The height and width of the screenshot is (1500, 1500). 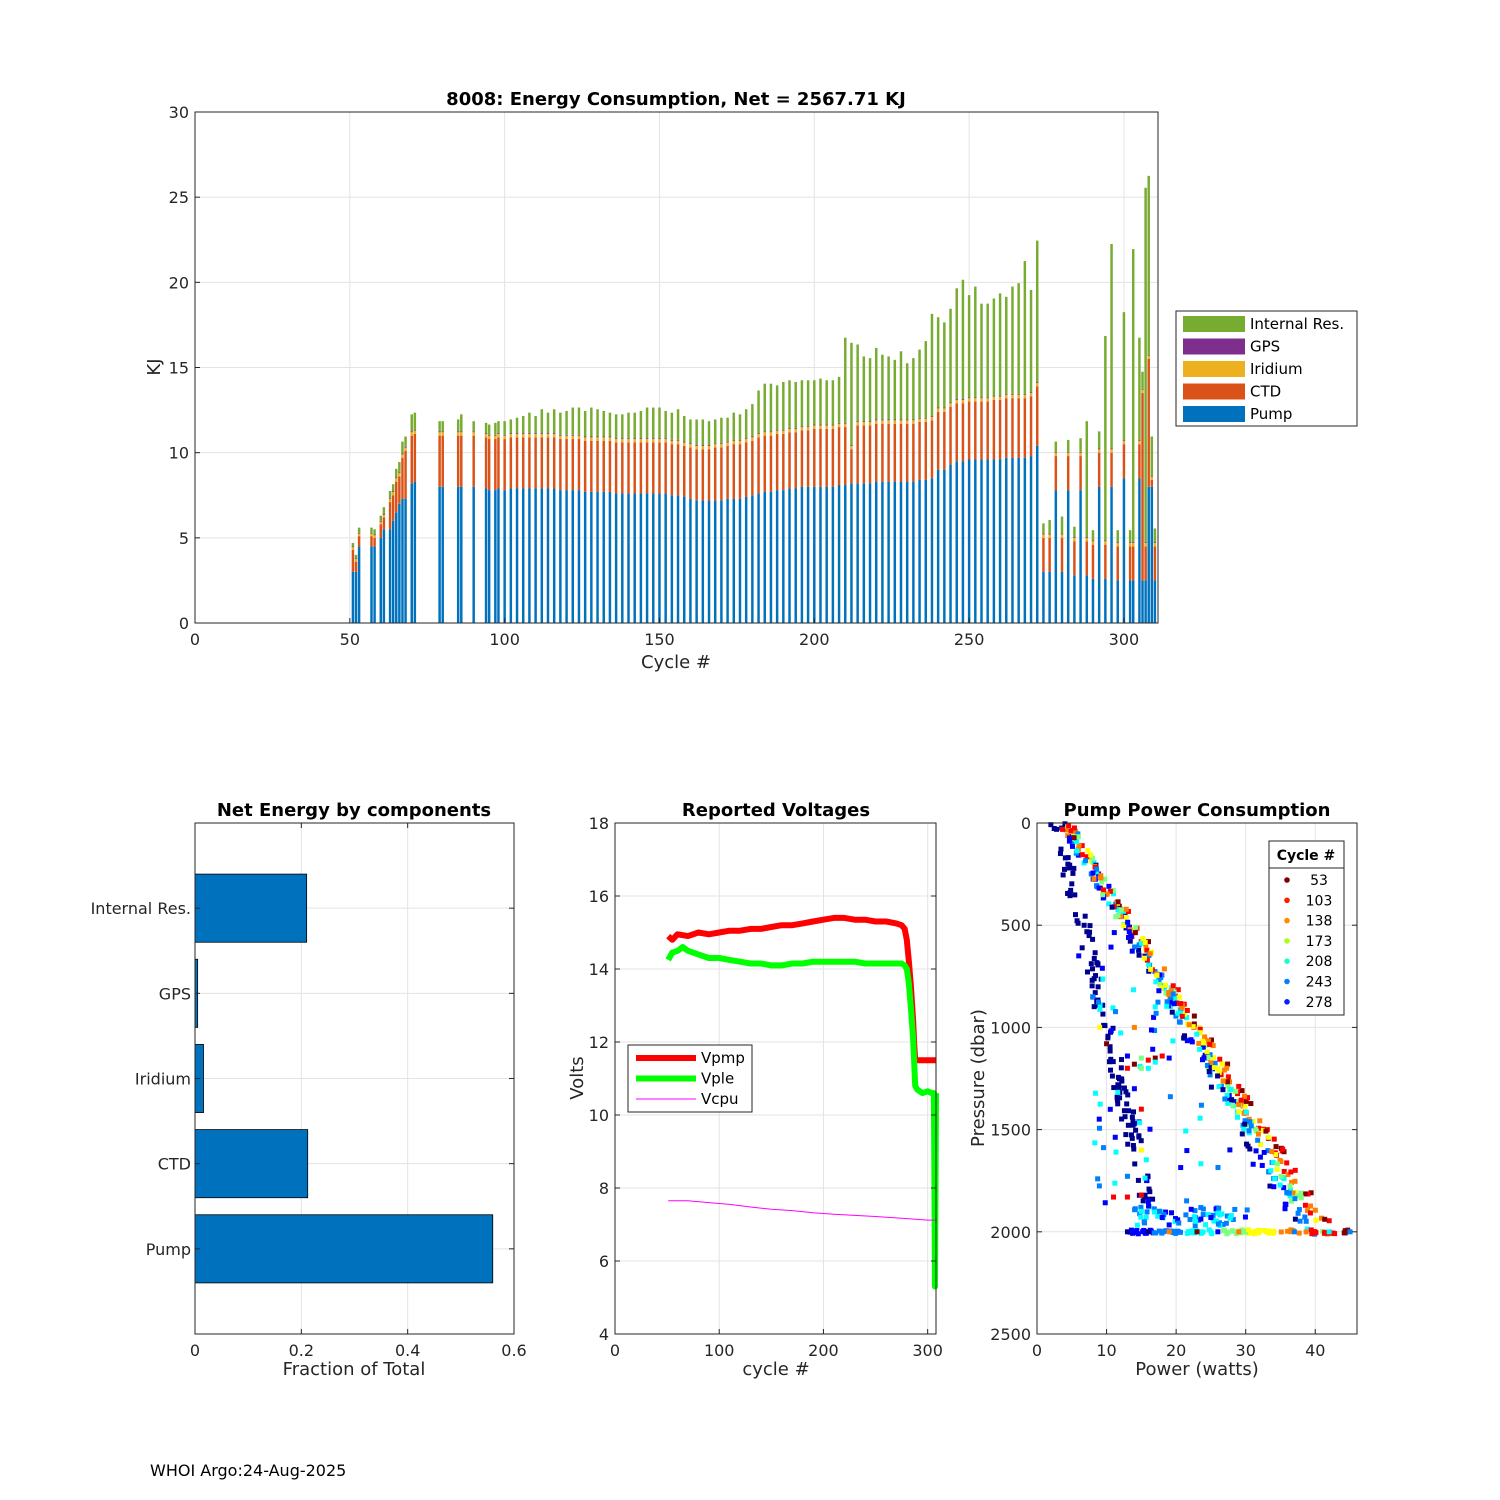 What do you see at coordinates (577, 1077) in the screenshot?
I see `voltages-y-label: Volts` at bounding box center [577, 1077].